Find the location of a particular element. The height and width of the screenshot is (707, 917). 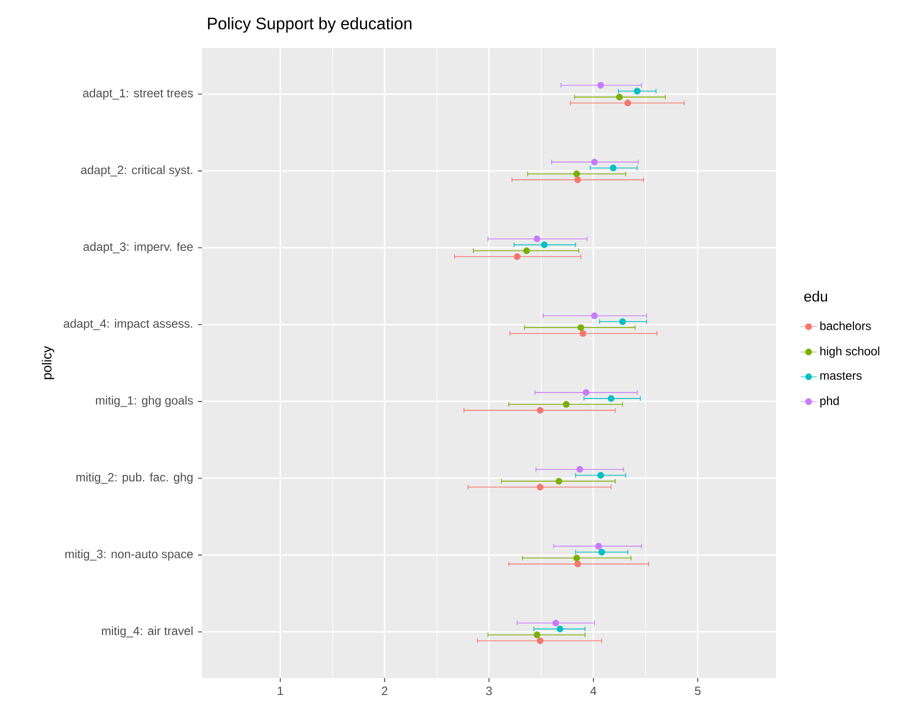

y-tick-label: adapt_1: street trees is located at coordinates (138, 94).